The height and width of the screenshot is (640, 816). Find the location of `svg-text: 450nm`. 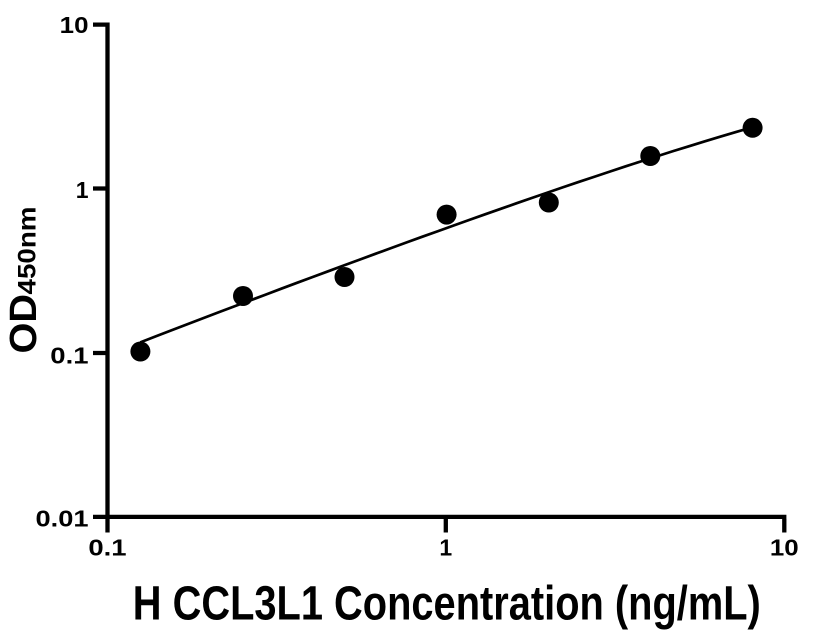

svg-text: 450nm is located at coordinates (28, 251).